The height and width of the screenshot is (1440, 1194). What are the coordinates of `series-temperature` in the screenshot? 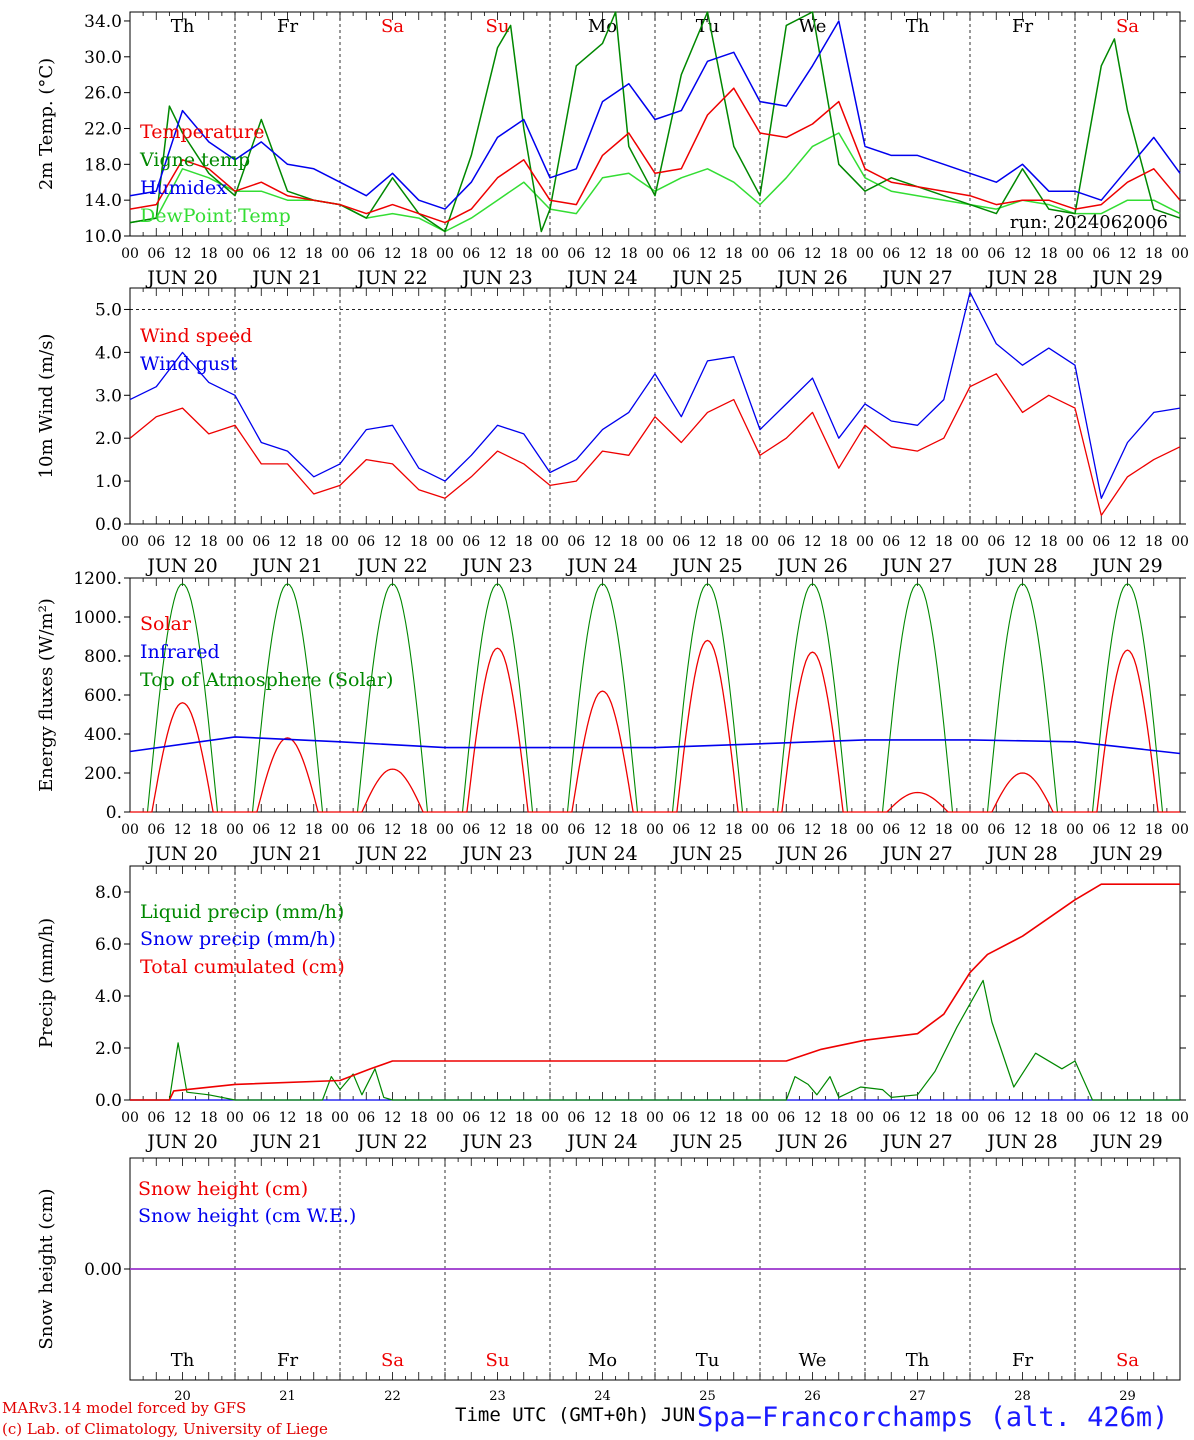 It's located at (655, 155).